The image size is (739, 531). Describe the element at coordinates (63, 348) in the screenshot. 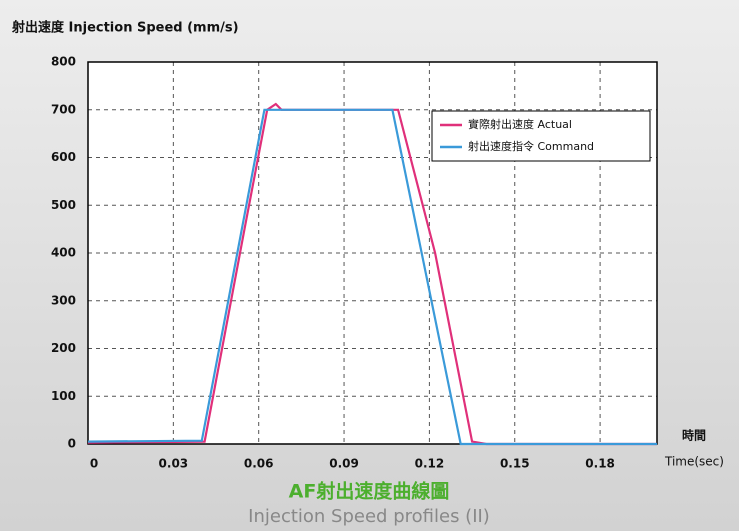

I see `y-tick-label: 200` at that location.